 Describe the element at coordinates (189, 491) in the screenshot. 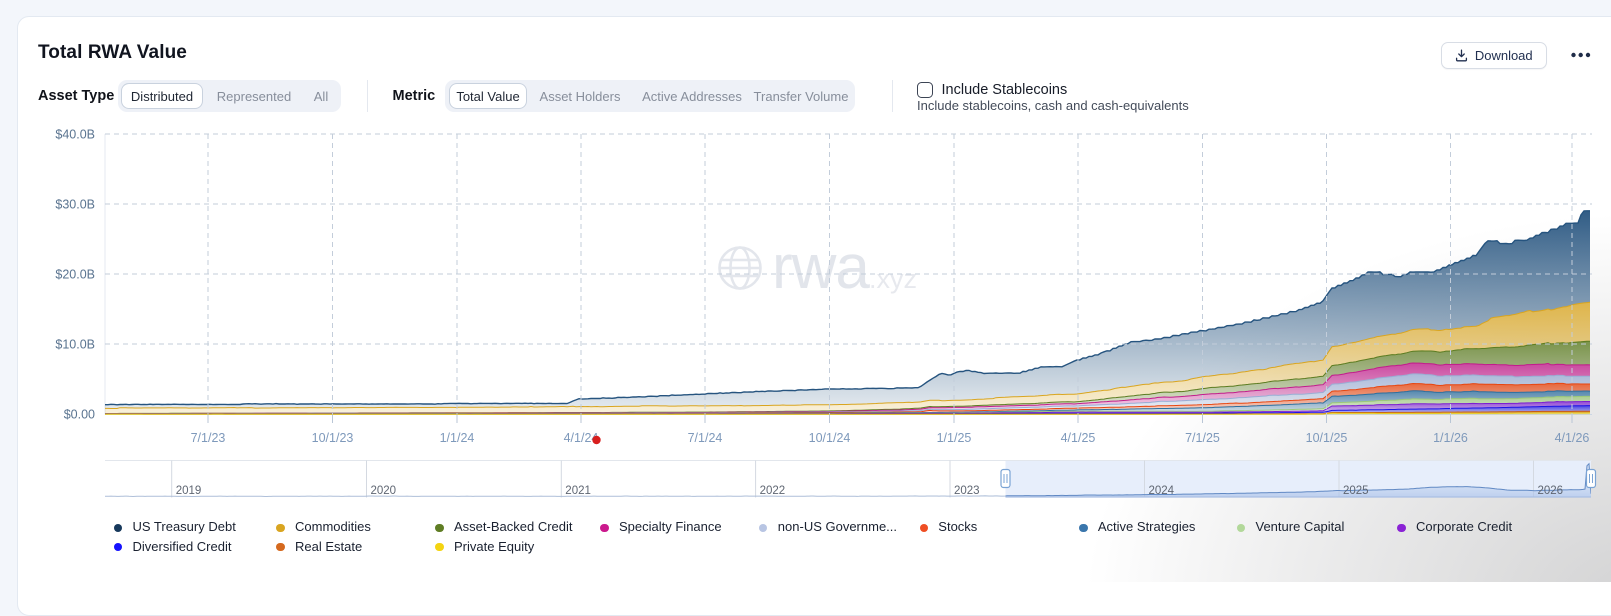

I see `svg-text: 2019` at that location.